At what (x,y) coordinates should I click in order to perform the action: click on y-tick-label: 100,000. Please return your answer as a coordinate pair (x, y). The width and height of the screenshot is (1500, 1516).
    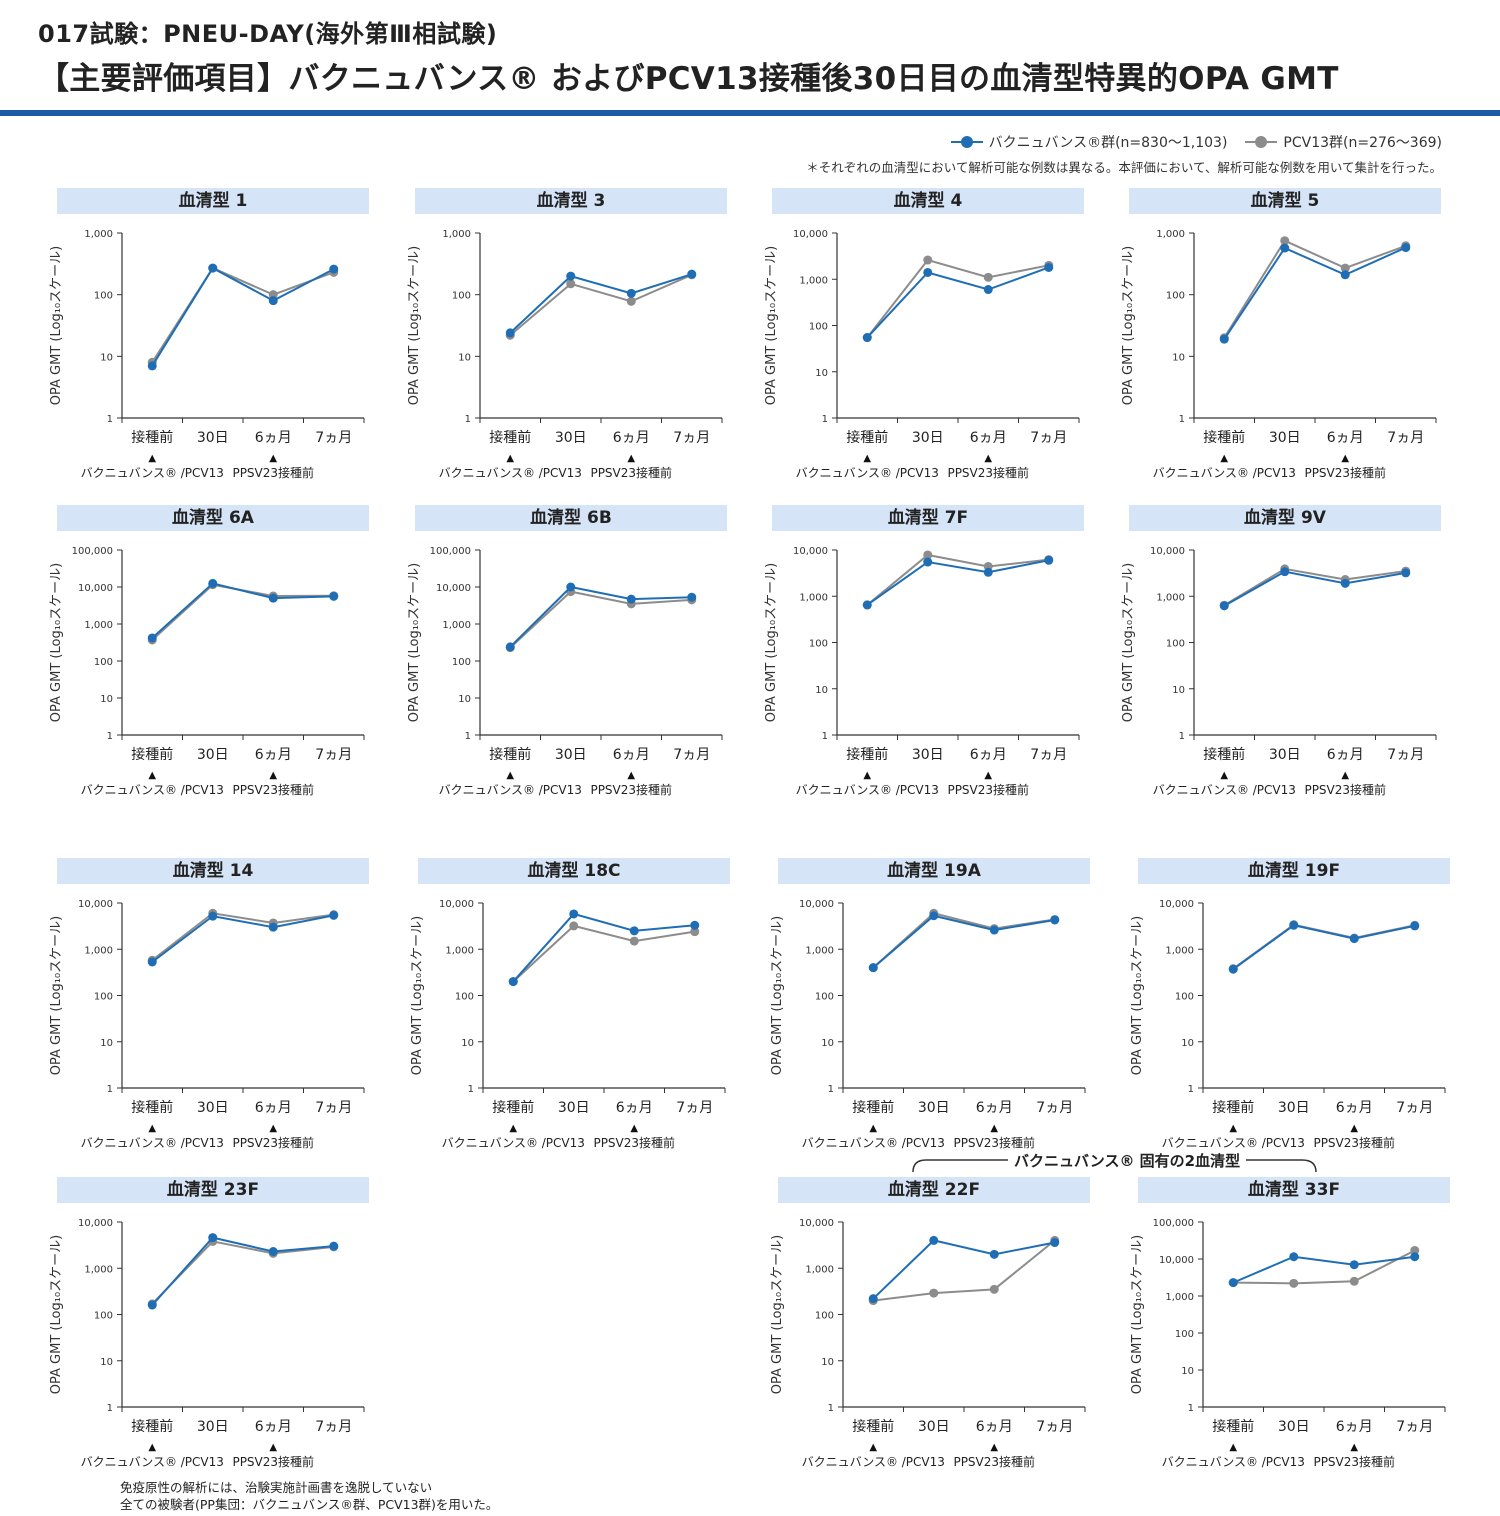
    Looking at the image, I should click on (1173, 1223).